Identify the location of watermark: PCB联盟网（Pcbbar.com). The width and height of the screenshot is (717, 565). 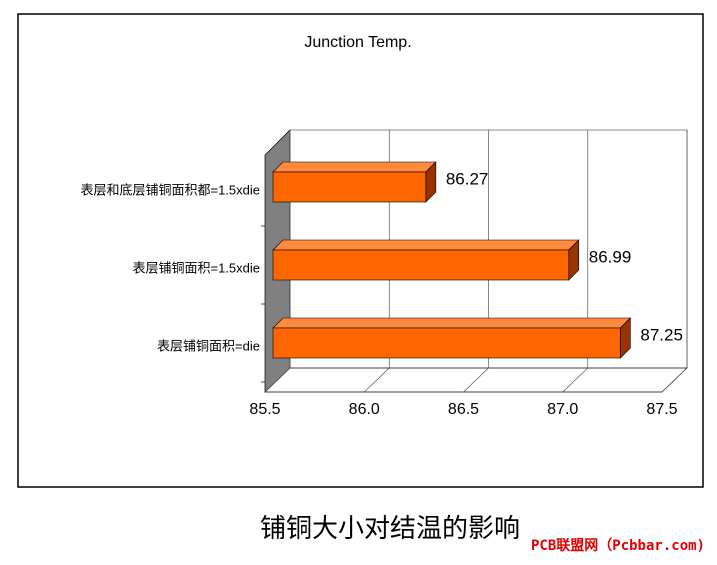
(618, 546).